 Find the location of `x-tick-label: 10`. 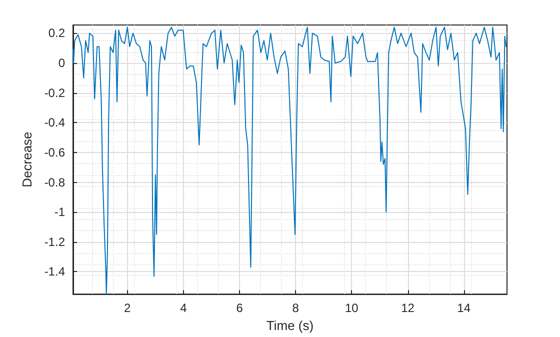

x-tick-label: 10 is located at coordinates (352, 308).